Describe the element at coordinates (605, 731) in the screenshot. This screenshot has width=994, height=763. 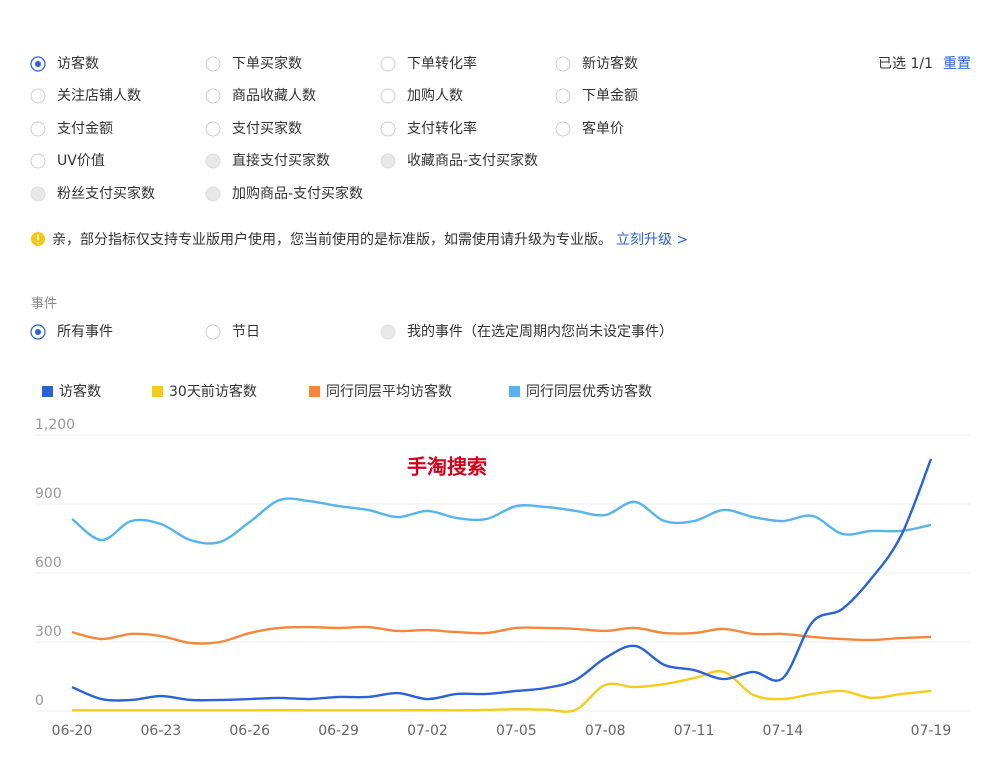
I see `x-tick-label: 07-08` at that location.